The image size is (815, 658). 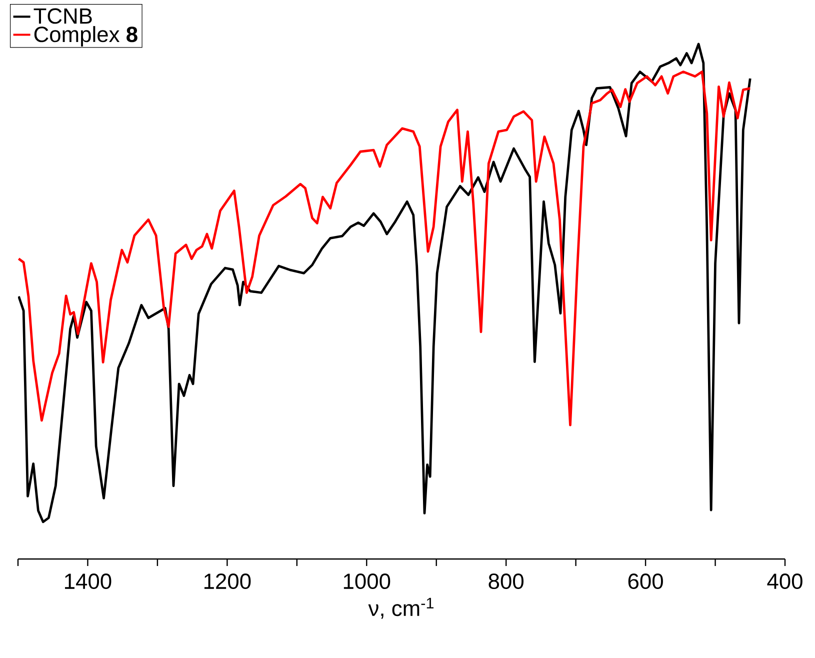 I want to click on x-axis-title: ν, cm$^{-1}$, so click(x=401, y=608).